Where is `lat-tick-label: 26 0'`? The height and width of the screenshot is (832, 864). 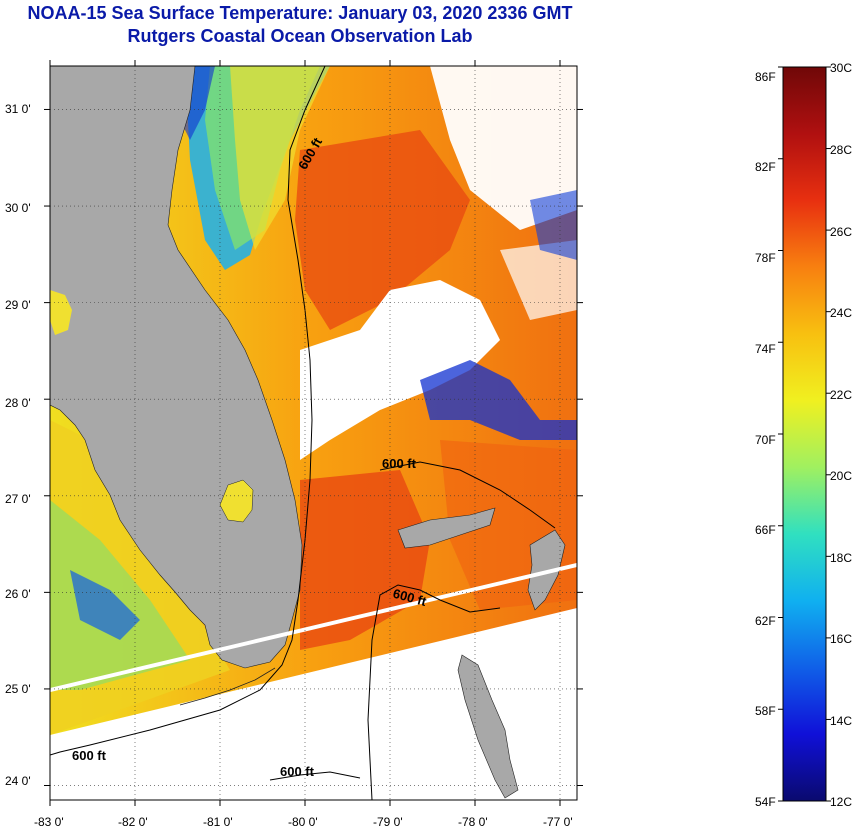 lat-tick-label: 26 0' is located at coordinates (18, 594).